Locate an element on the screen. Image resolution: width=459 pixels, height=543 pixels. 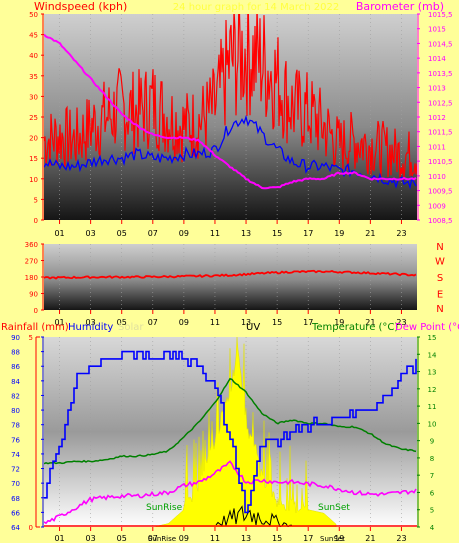
direction-tick-label: 360 is located at coordinates (31, 245).